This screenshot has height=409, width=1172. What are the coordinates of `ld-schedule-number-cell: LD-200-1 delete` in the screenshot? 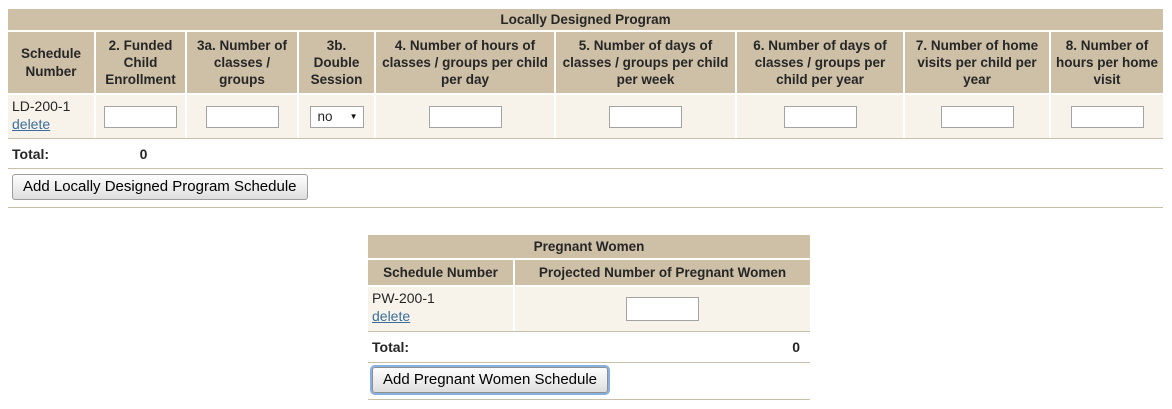 It's located at (51, 116).